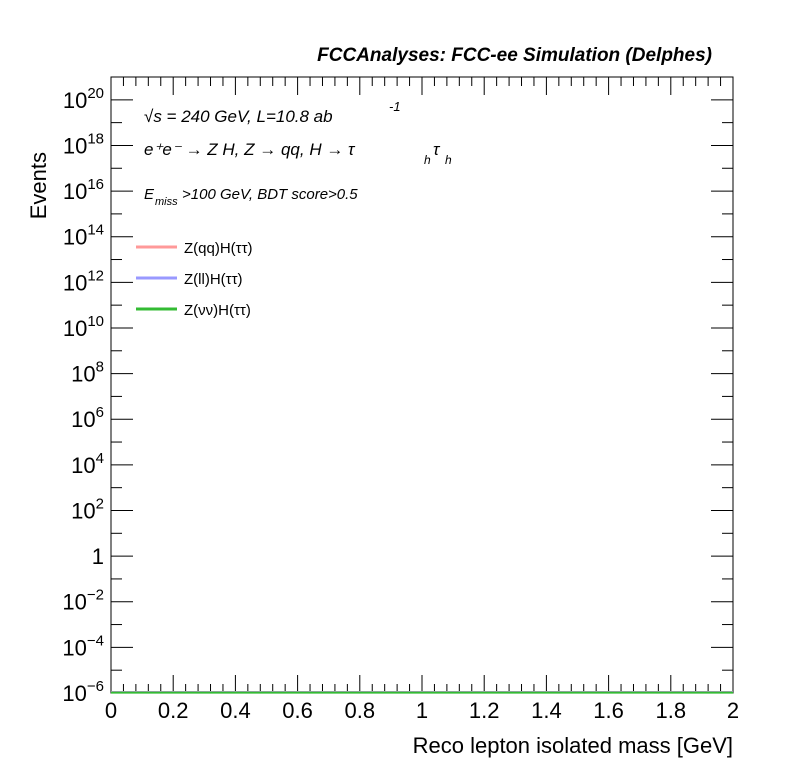 Image resolution: width=796 pixels, height=772 pixels. Describe the element at coordinates (83, 99) in the screenshot. I see `y-tick-label: 10²⁰` at that location.